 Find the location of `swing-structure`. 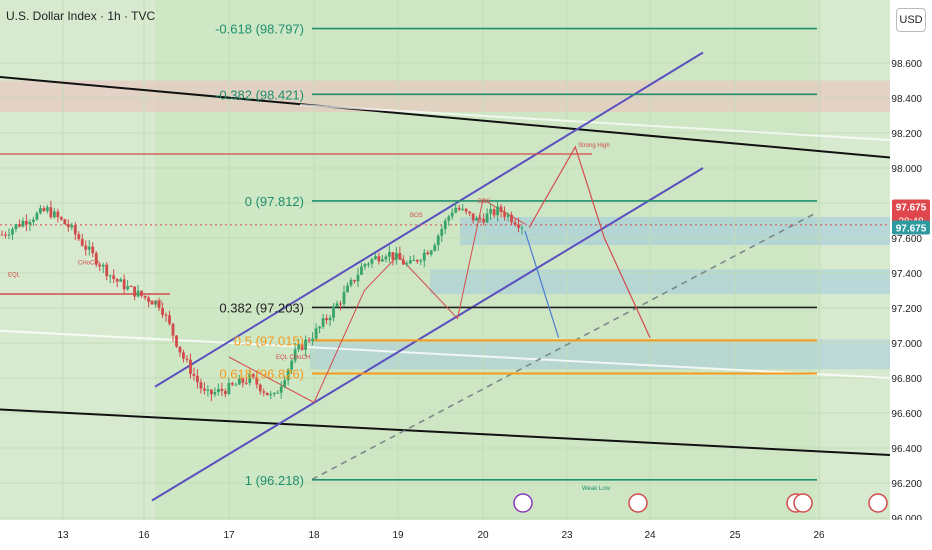

swing-structure is located at coordinates (377, 301).